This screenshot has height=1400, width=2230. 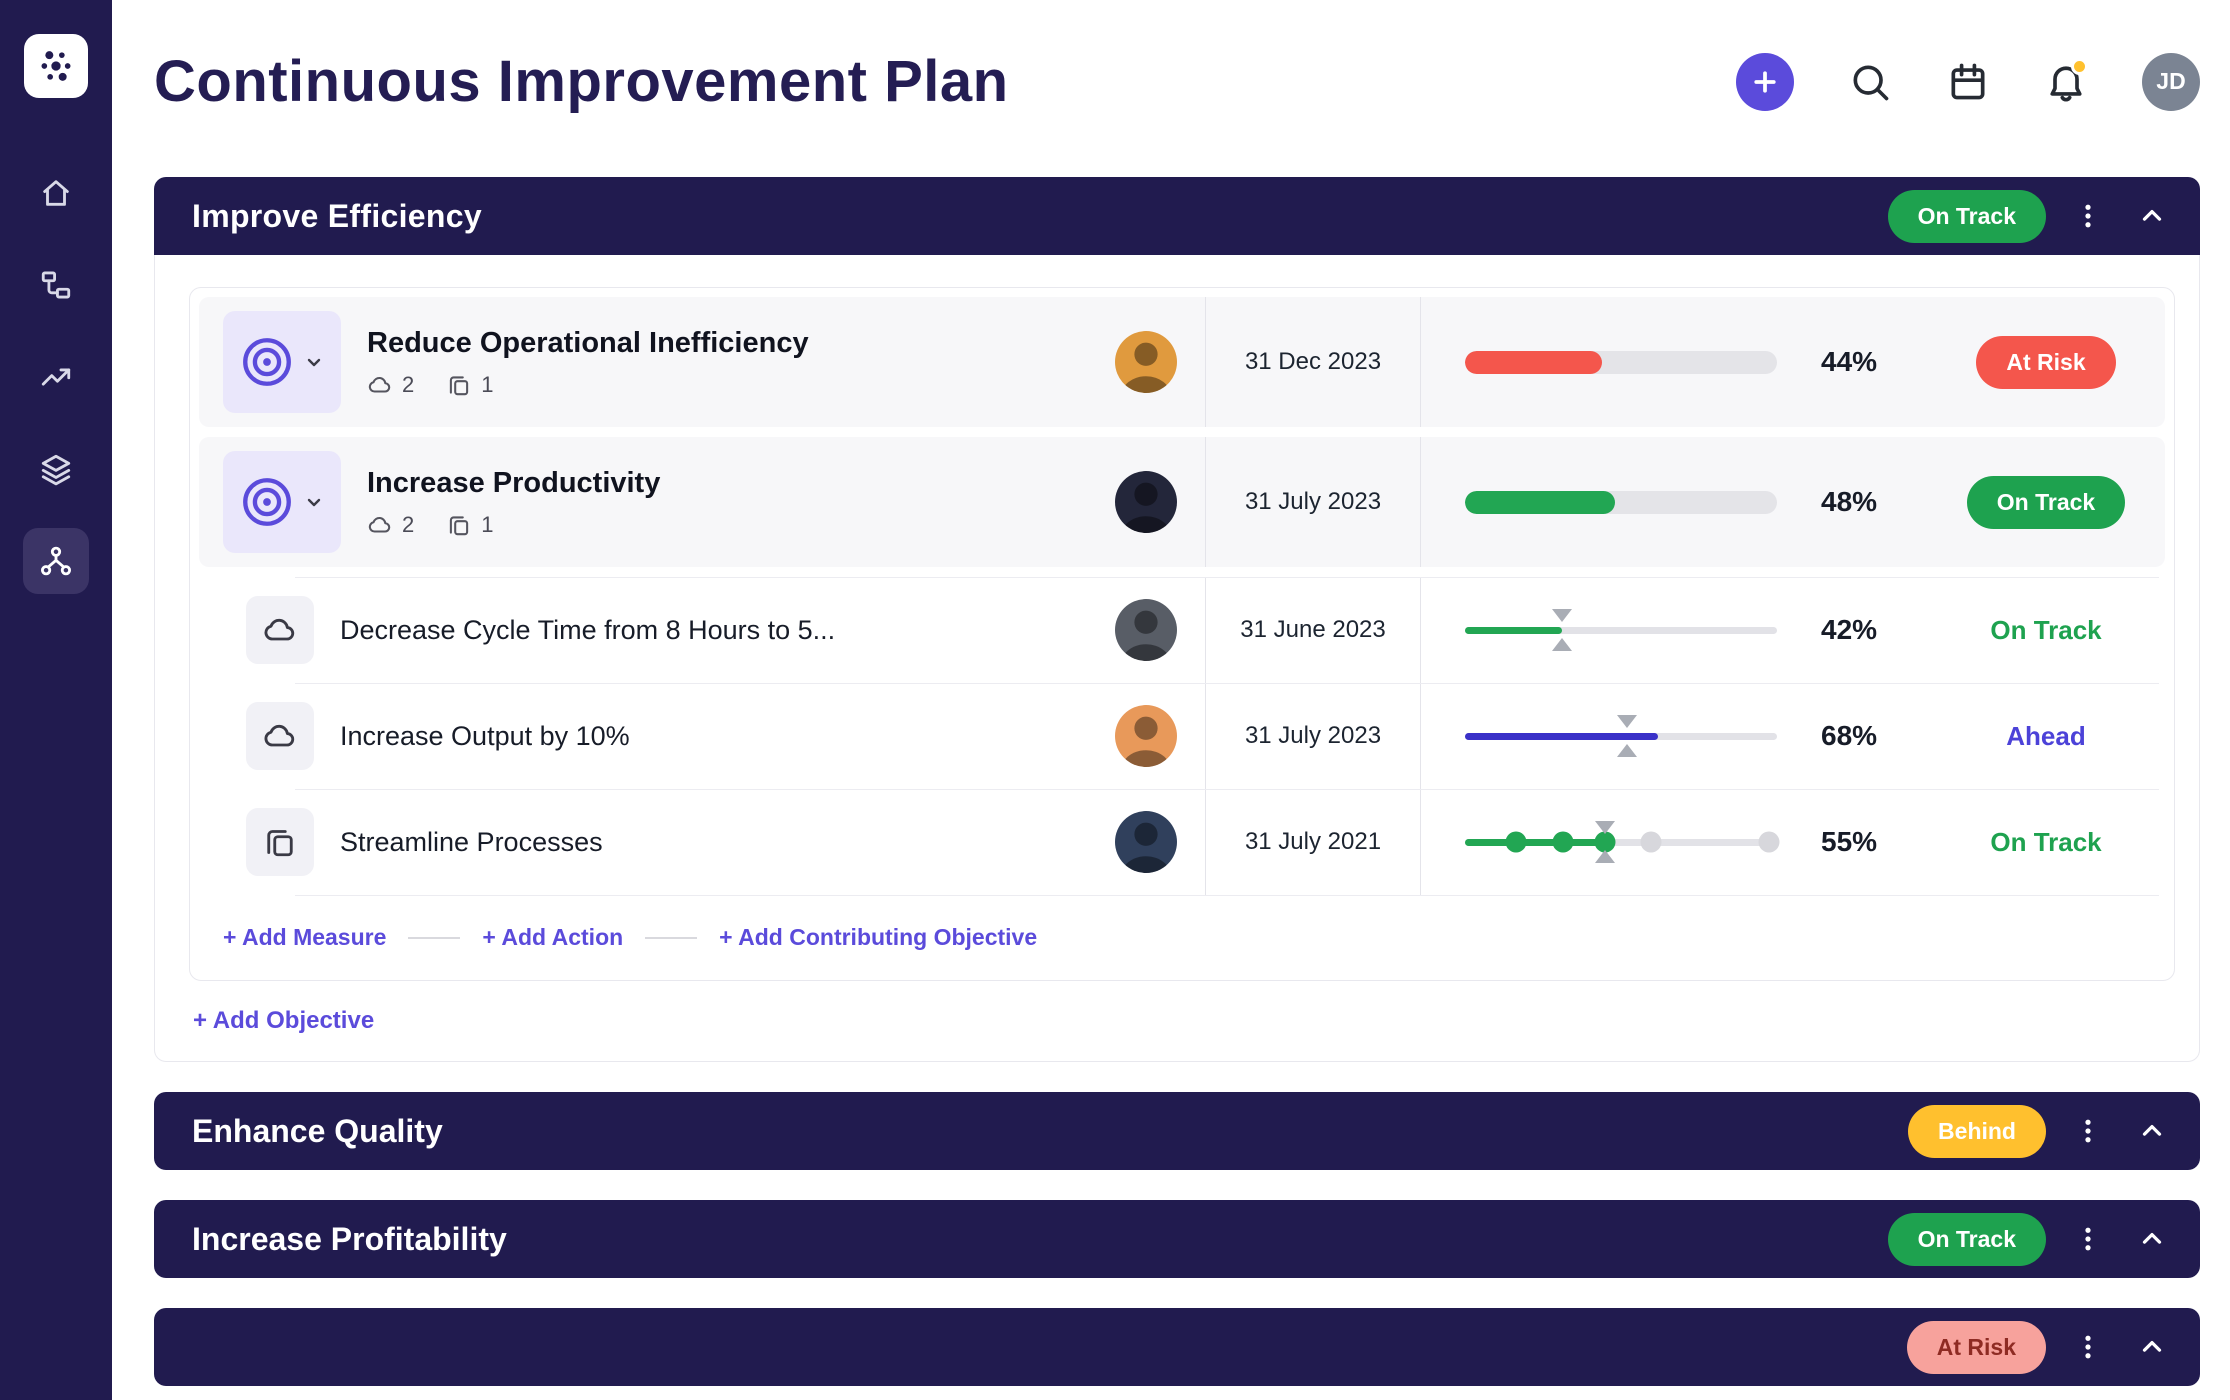 I want to click on plus-icon, so click(x=1765, y=81).